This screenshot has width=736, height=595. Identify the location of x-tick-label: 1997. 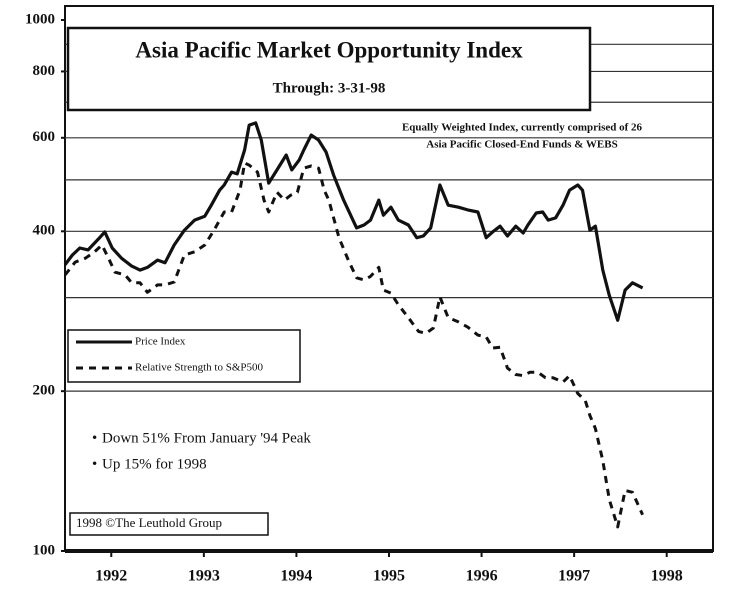
(574, 576).